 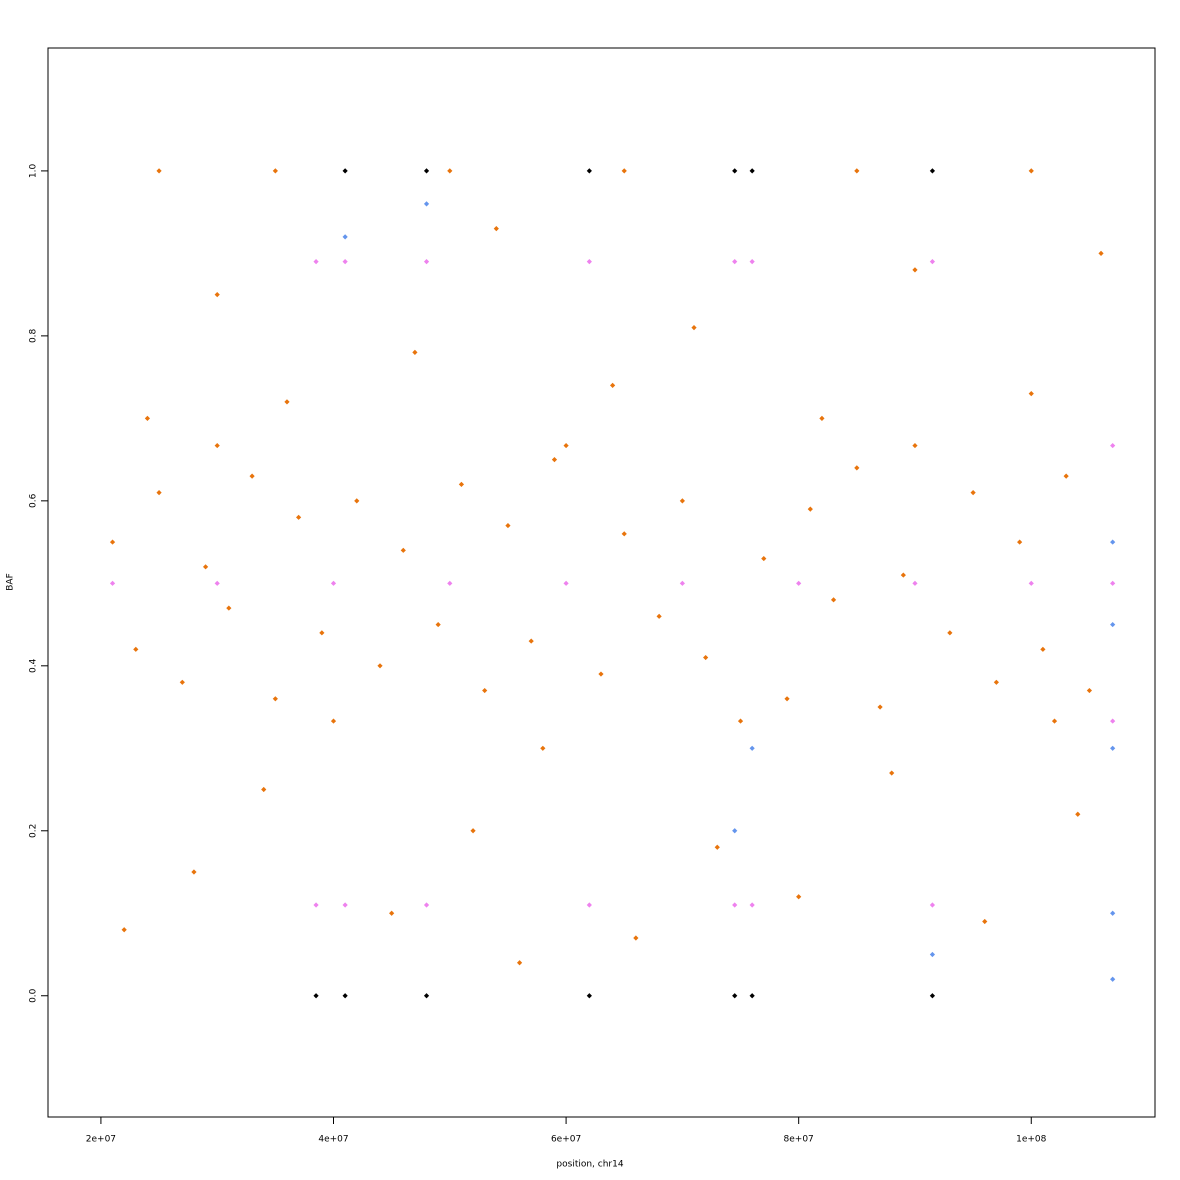 I want to click on y-tick-label: 1.0, so click(x=34, y=170).